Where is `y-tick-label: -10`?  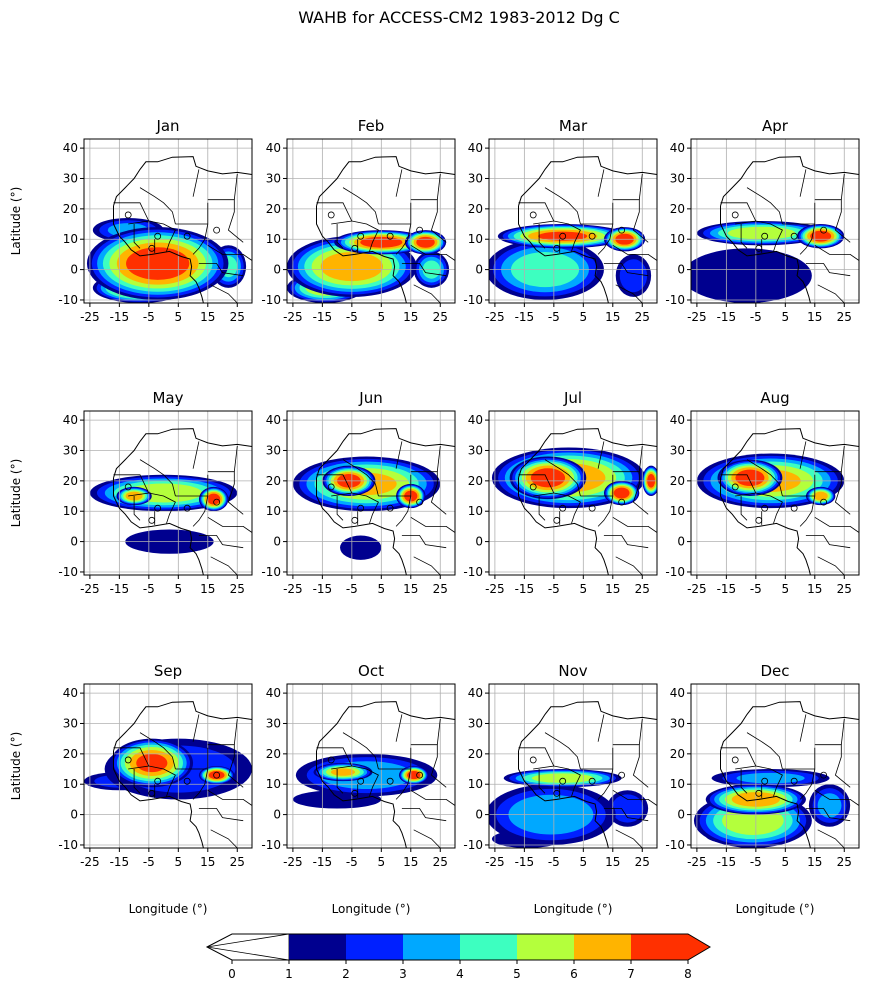 y-tick-label: -10 is located at coordinates (271, 572).